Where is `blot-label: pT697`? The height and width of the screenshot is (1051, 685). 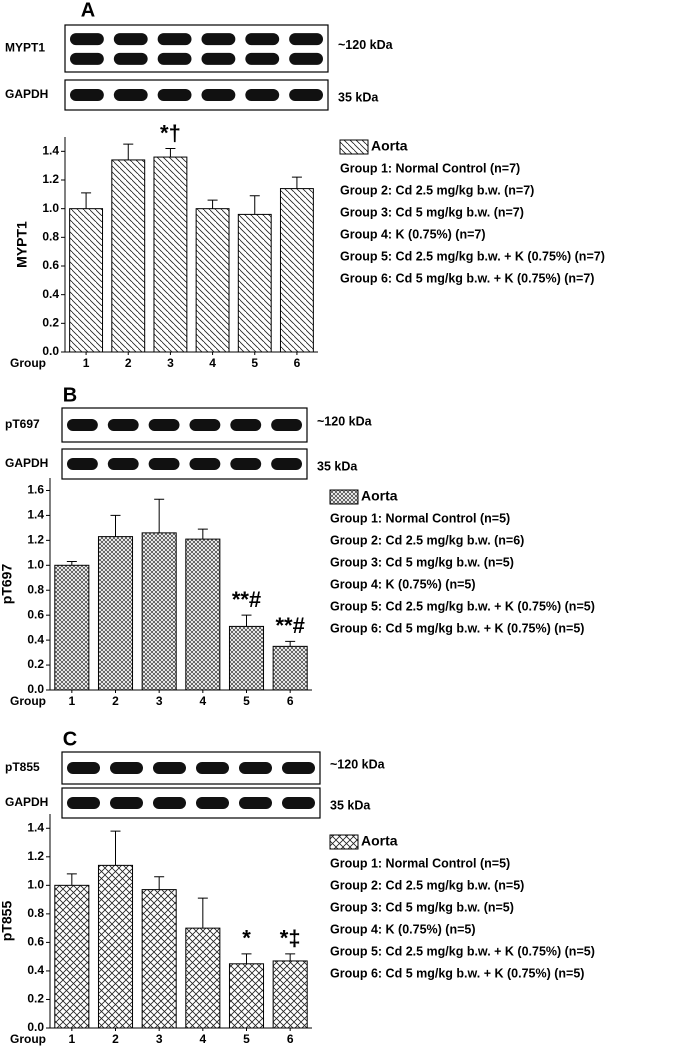 blot-label: pT697 is located at coordinates (22, 424).